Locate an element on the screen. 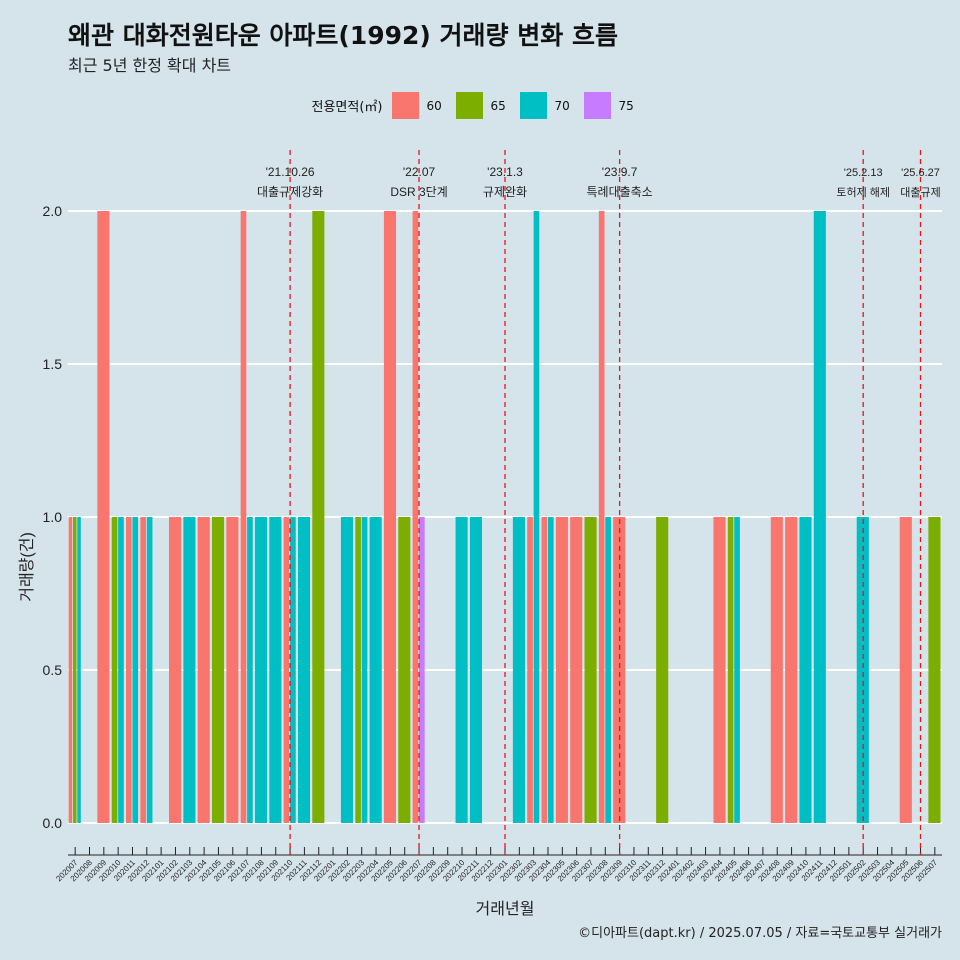 This screenshot has height=960, width=960. event-name-label: 토허제 해제 is located at coordinates (863, 192).